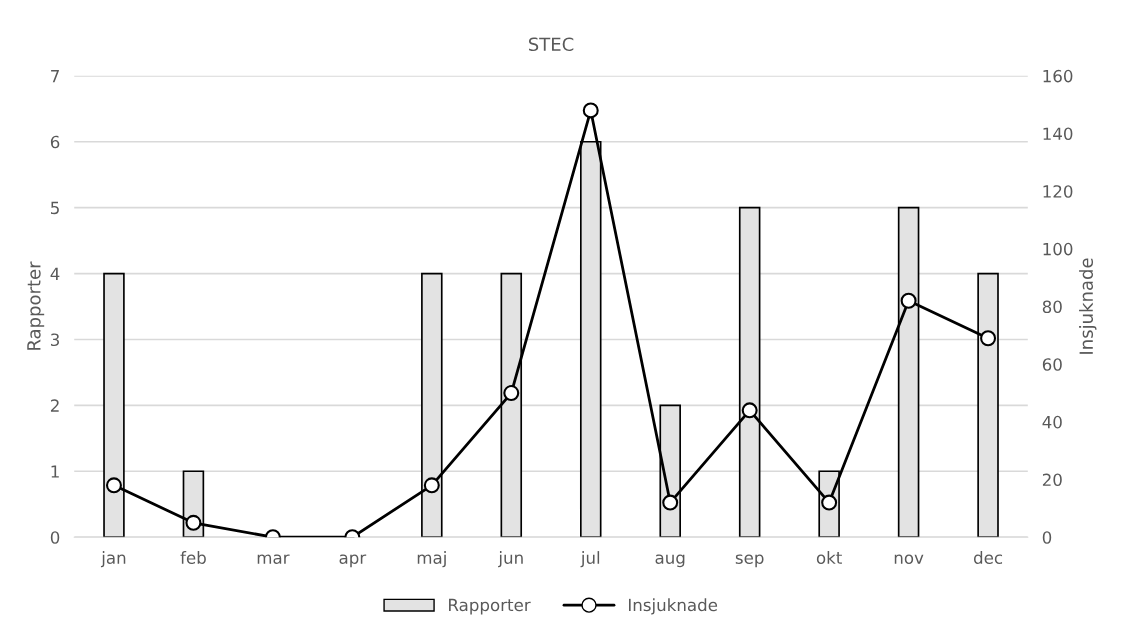  What do you see at coordinates (55, 76) in the screenshot?
I see `y-tick-label: 7` at bounding box center [55, 76].